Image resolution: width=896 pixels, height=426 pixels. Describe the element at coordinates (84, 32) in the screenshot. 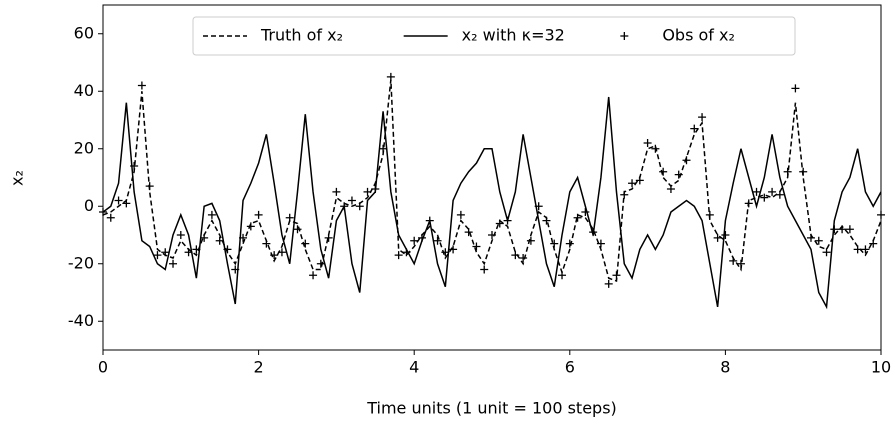

I see `y-tick-label: 60` at that location.